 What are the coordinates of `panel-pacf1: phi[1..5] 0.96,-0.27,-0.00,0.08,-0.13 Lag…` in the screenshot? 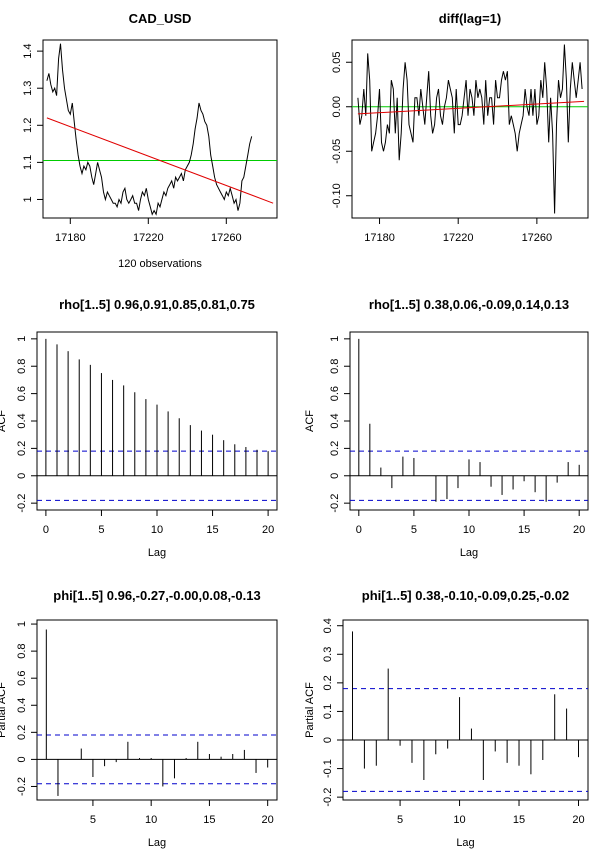 It's located at (139, 718).